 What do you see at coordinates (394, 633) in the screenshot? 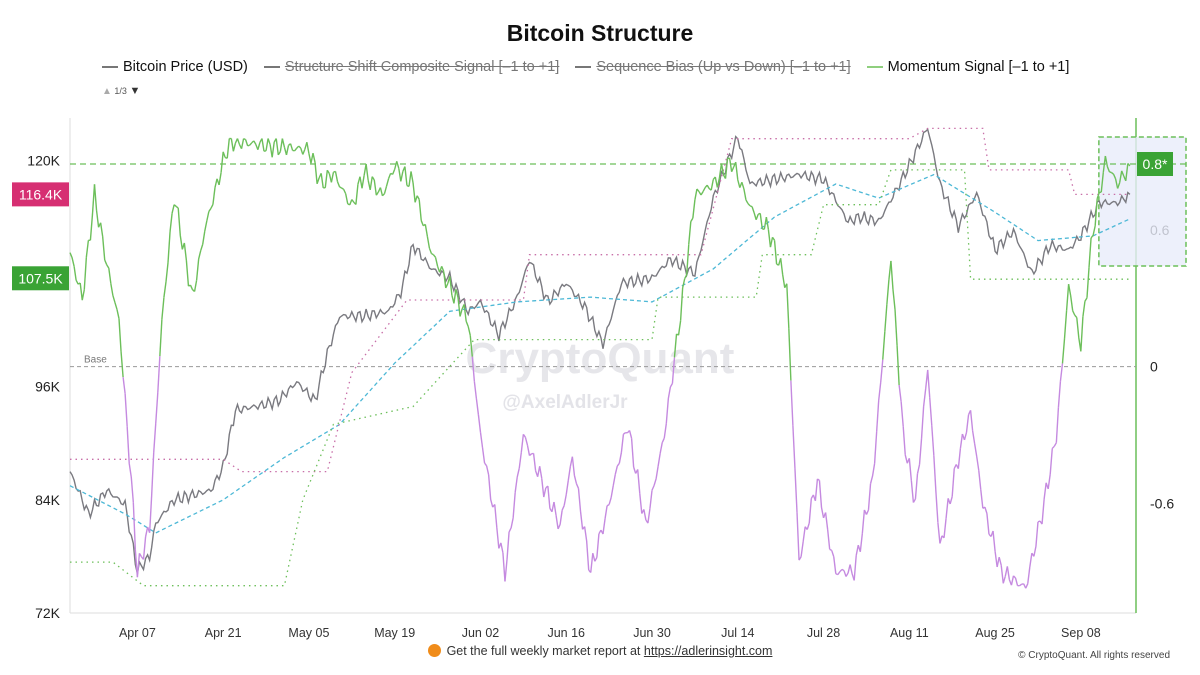
I see `x-tick-label: May 19` at bounding box center [394, 633].